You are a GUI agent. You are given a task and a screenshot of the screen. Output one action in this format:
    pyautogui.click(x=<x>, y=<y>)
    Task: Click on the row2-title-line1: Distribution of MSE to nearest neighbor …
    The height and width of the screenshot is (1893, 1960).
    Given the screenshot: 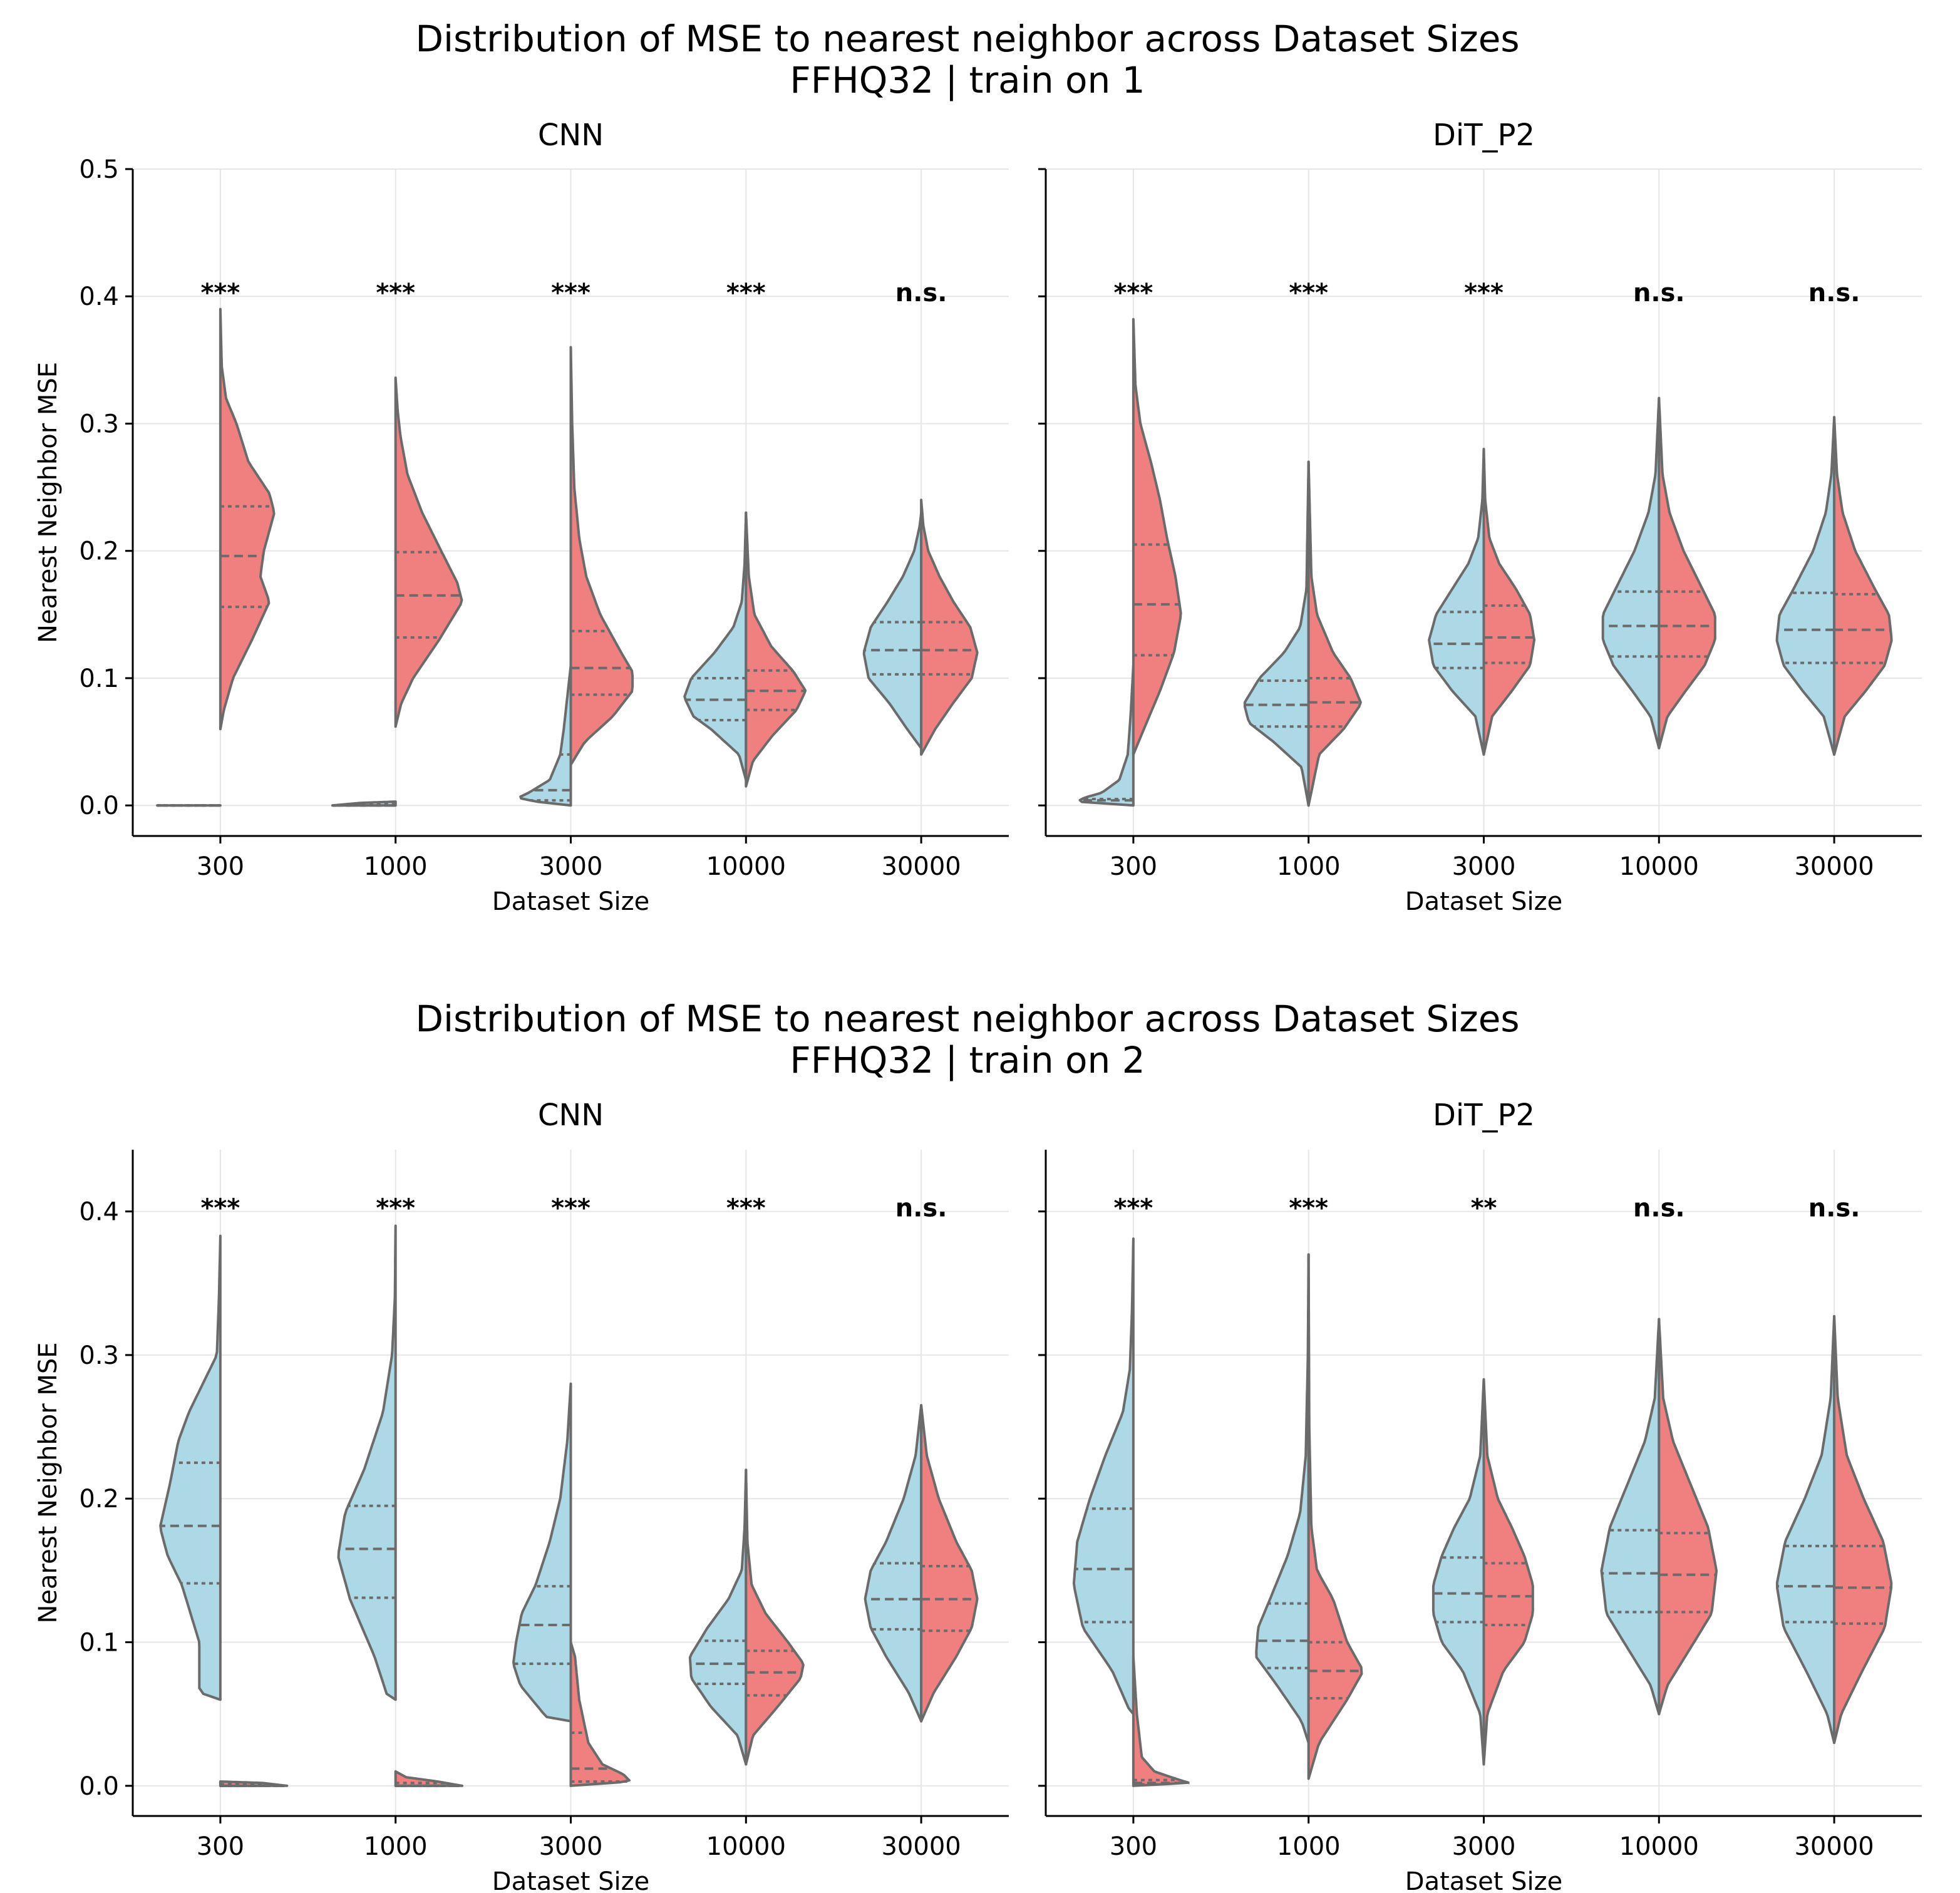 What is the action you would take?
    pyautogui.click(x=967, y=1019)
    